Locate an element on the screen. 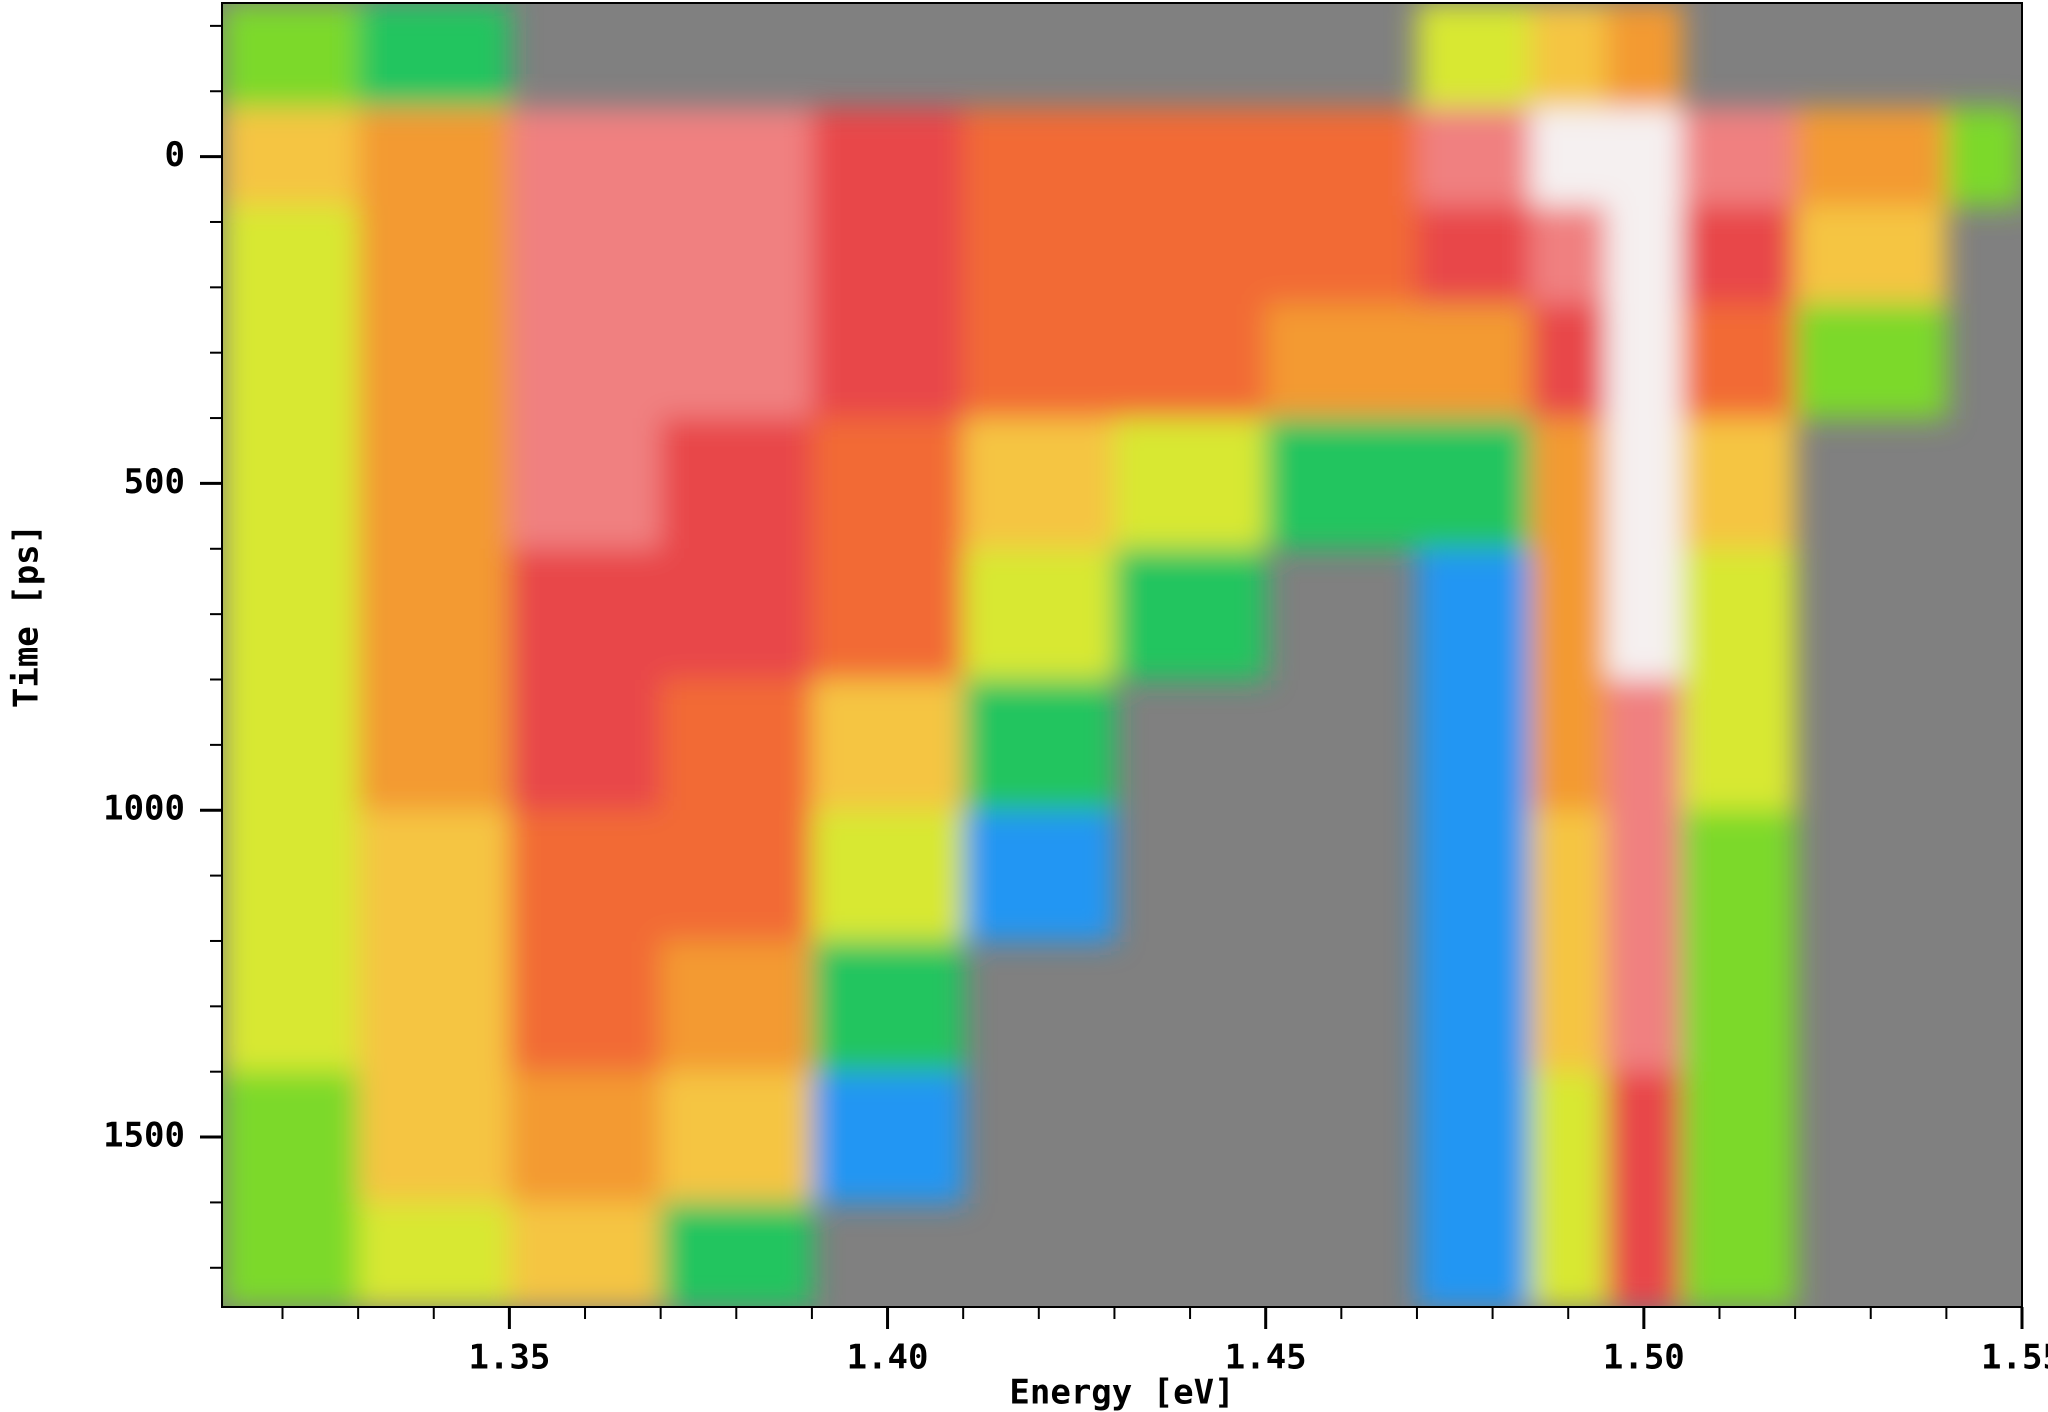  y-tick-label: 1500 is located at coordinates (144, 1136).